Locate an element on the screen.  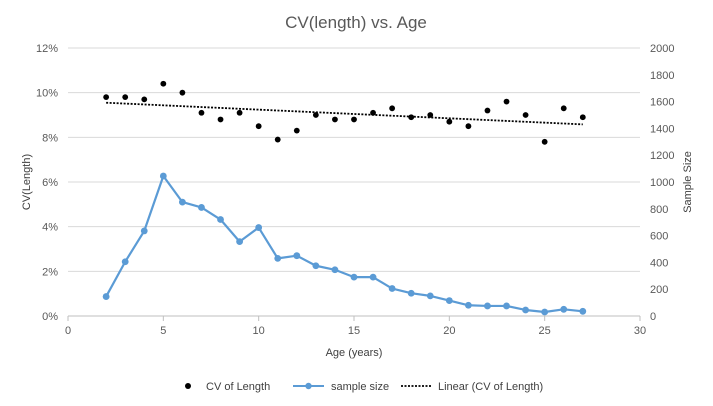
legend-item-linear-trend: Linear (CV of Length) is located at coordinates (472, 387).